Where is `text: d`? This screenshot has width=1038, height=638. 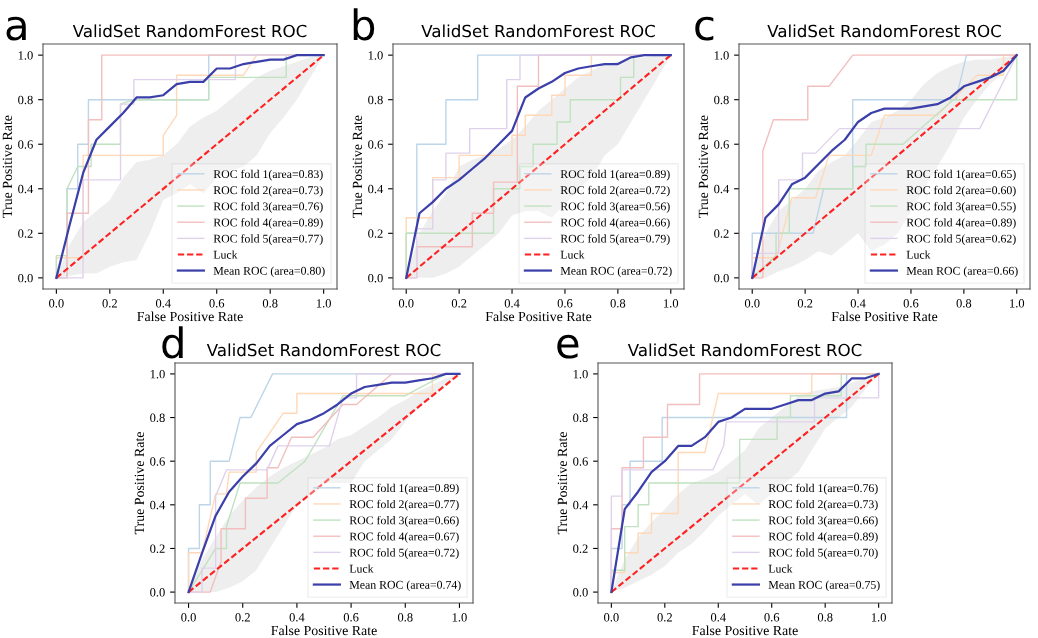 text: d is located at coordinates (172, 342).